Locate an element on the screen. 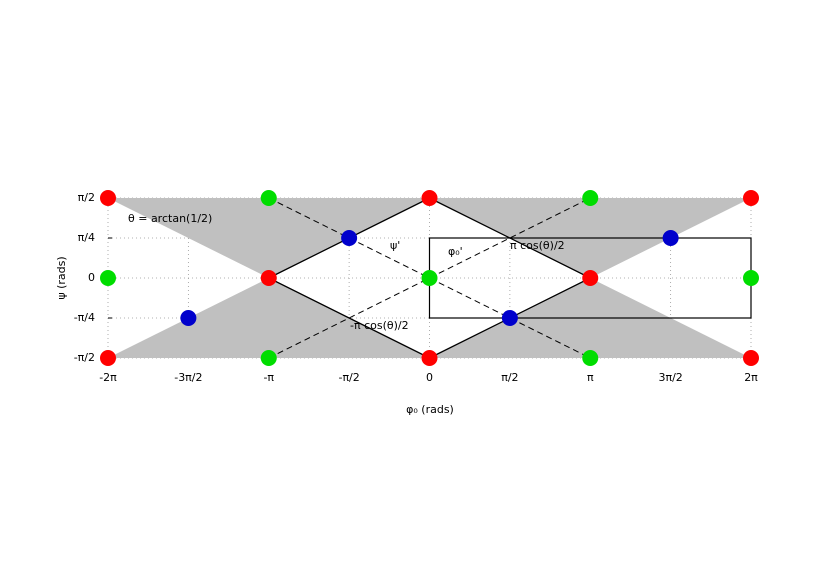 The width and height of the screenshot is (830, 578). x-tick-label: -π/2 is located at coordinates (348, 377).